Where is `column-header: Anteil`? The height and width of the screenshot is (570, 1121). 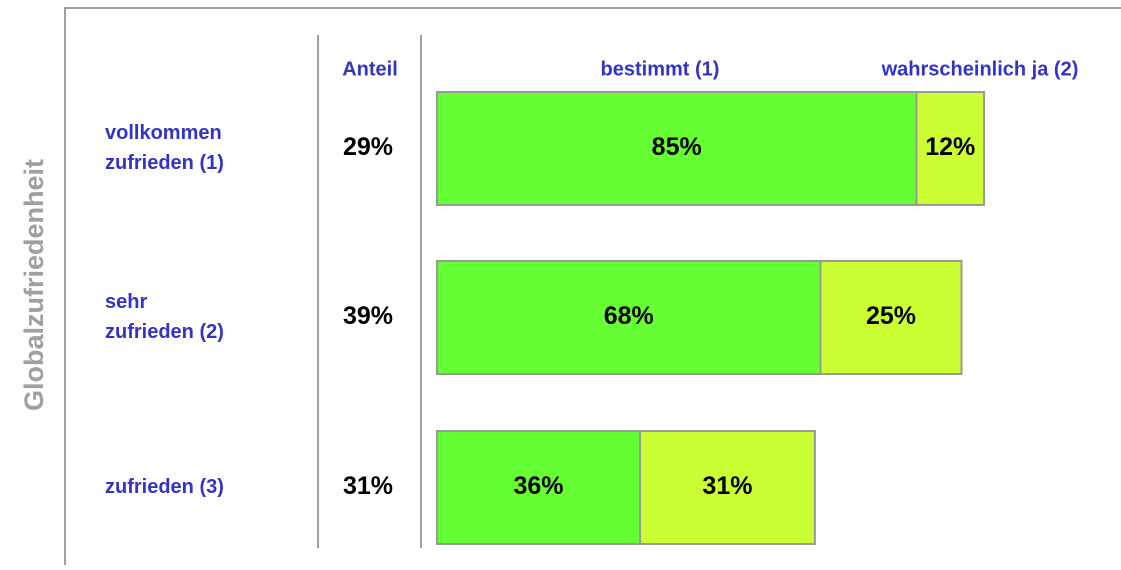
column-header: Anteil is located at coordinates (370, 69).